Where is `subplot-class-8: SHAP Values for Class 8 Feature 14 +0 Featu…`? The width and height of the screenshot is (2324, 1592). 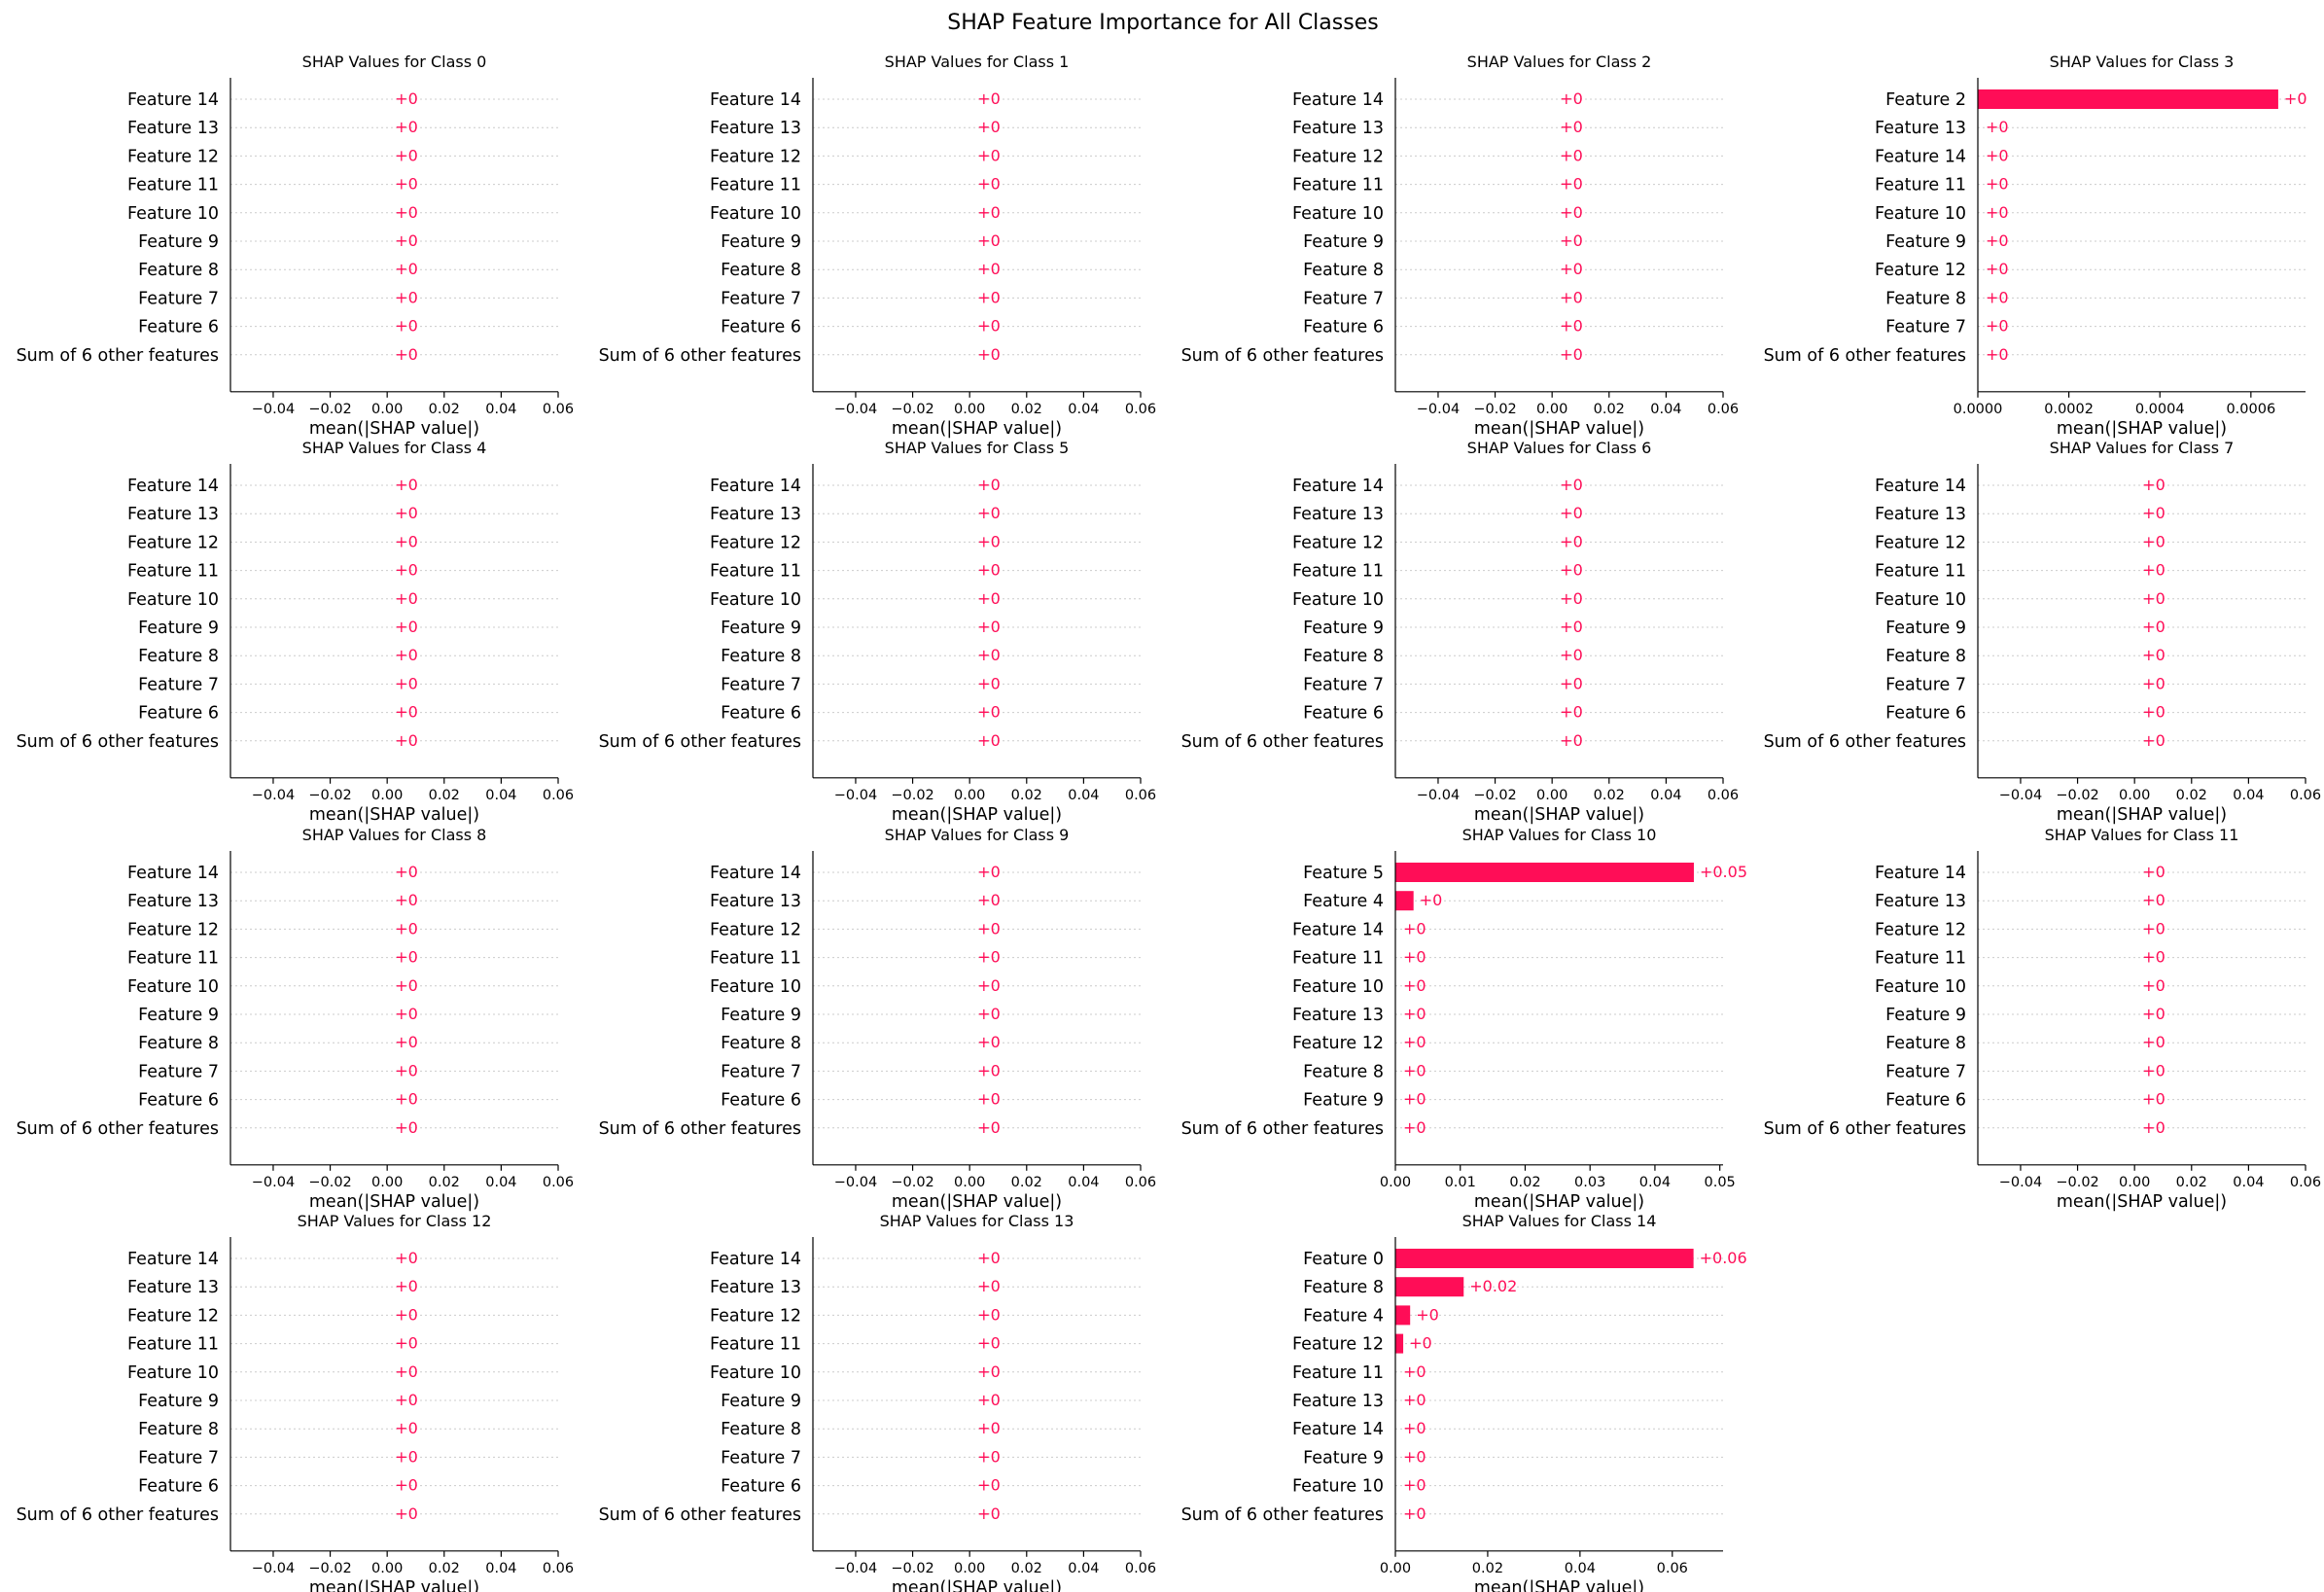 subplot-class-8: SHAP Values for Class 8 Feature 14 +0 Featu… is located at coordinates (296, 1019).